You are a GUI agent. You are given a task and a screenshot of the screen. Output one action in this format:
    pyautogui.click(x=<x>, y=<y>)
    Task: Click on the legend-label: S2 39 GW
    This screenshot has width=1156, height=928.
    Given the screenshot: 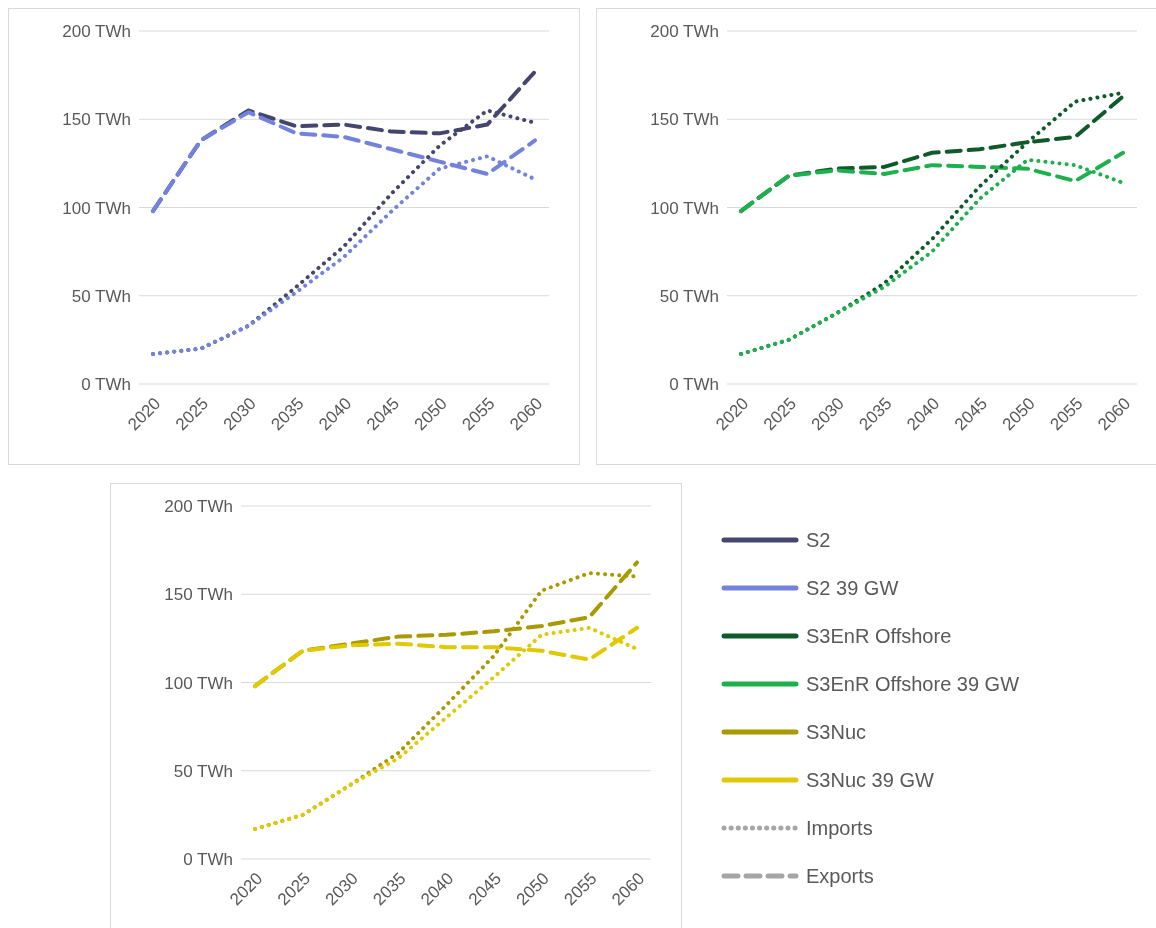 What is the action you would take?
    pyautogui.click(x=852, y=588)
    